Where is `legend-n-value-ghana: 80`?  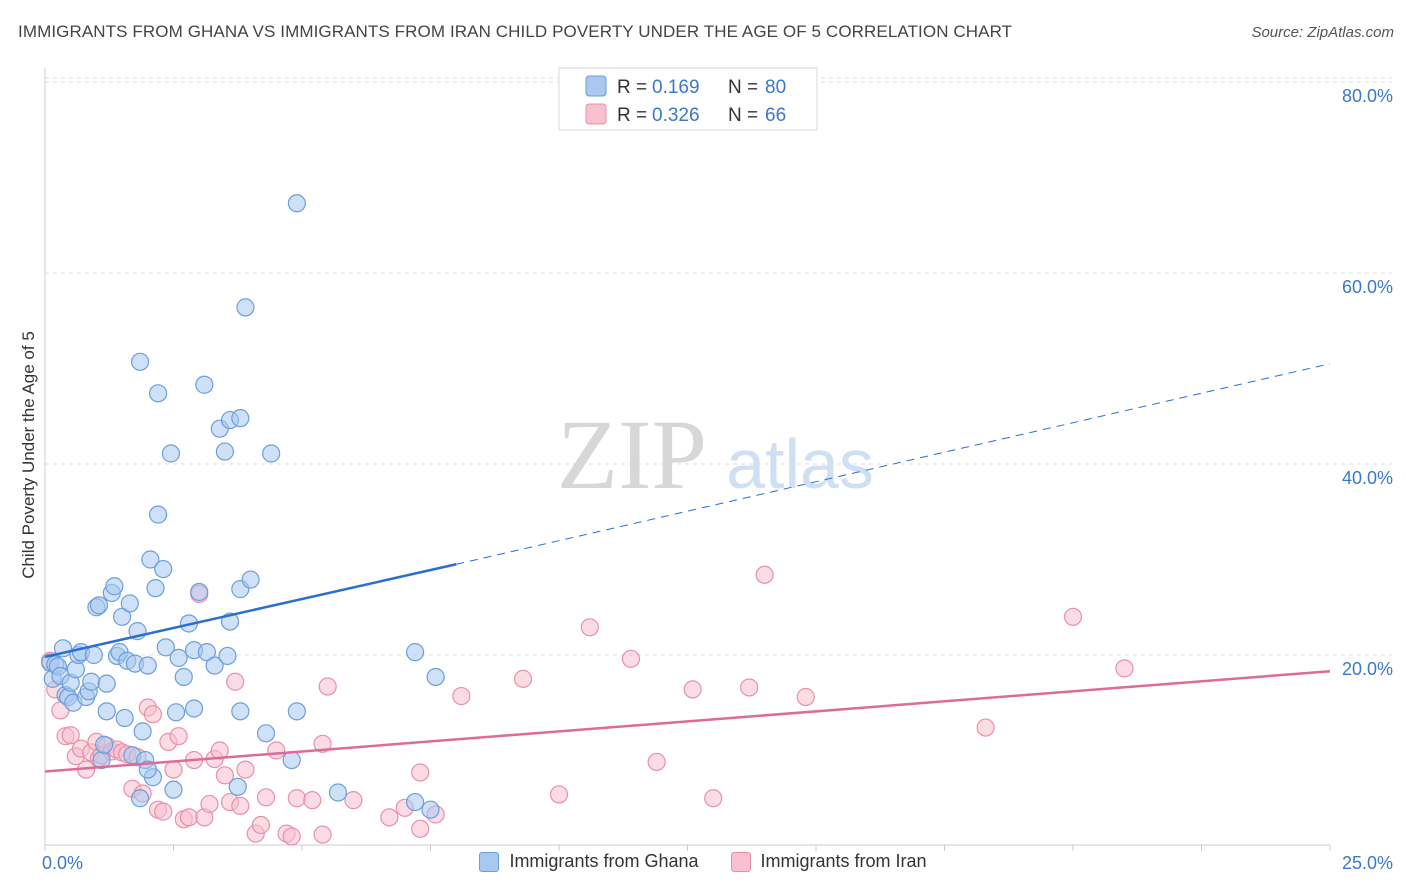 legend-n-value-ghana: 80 is located at coordinates (775, 87).